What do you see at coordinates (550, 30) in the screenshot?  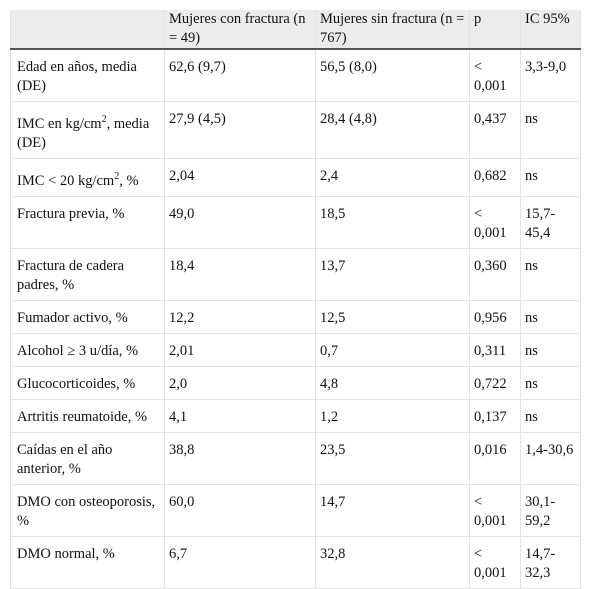 I see `header-cell-ci-95: IC 95%` at bounding box center [550, 30].